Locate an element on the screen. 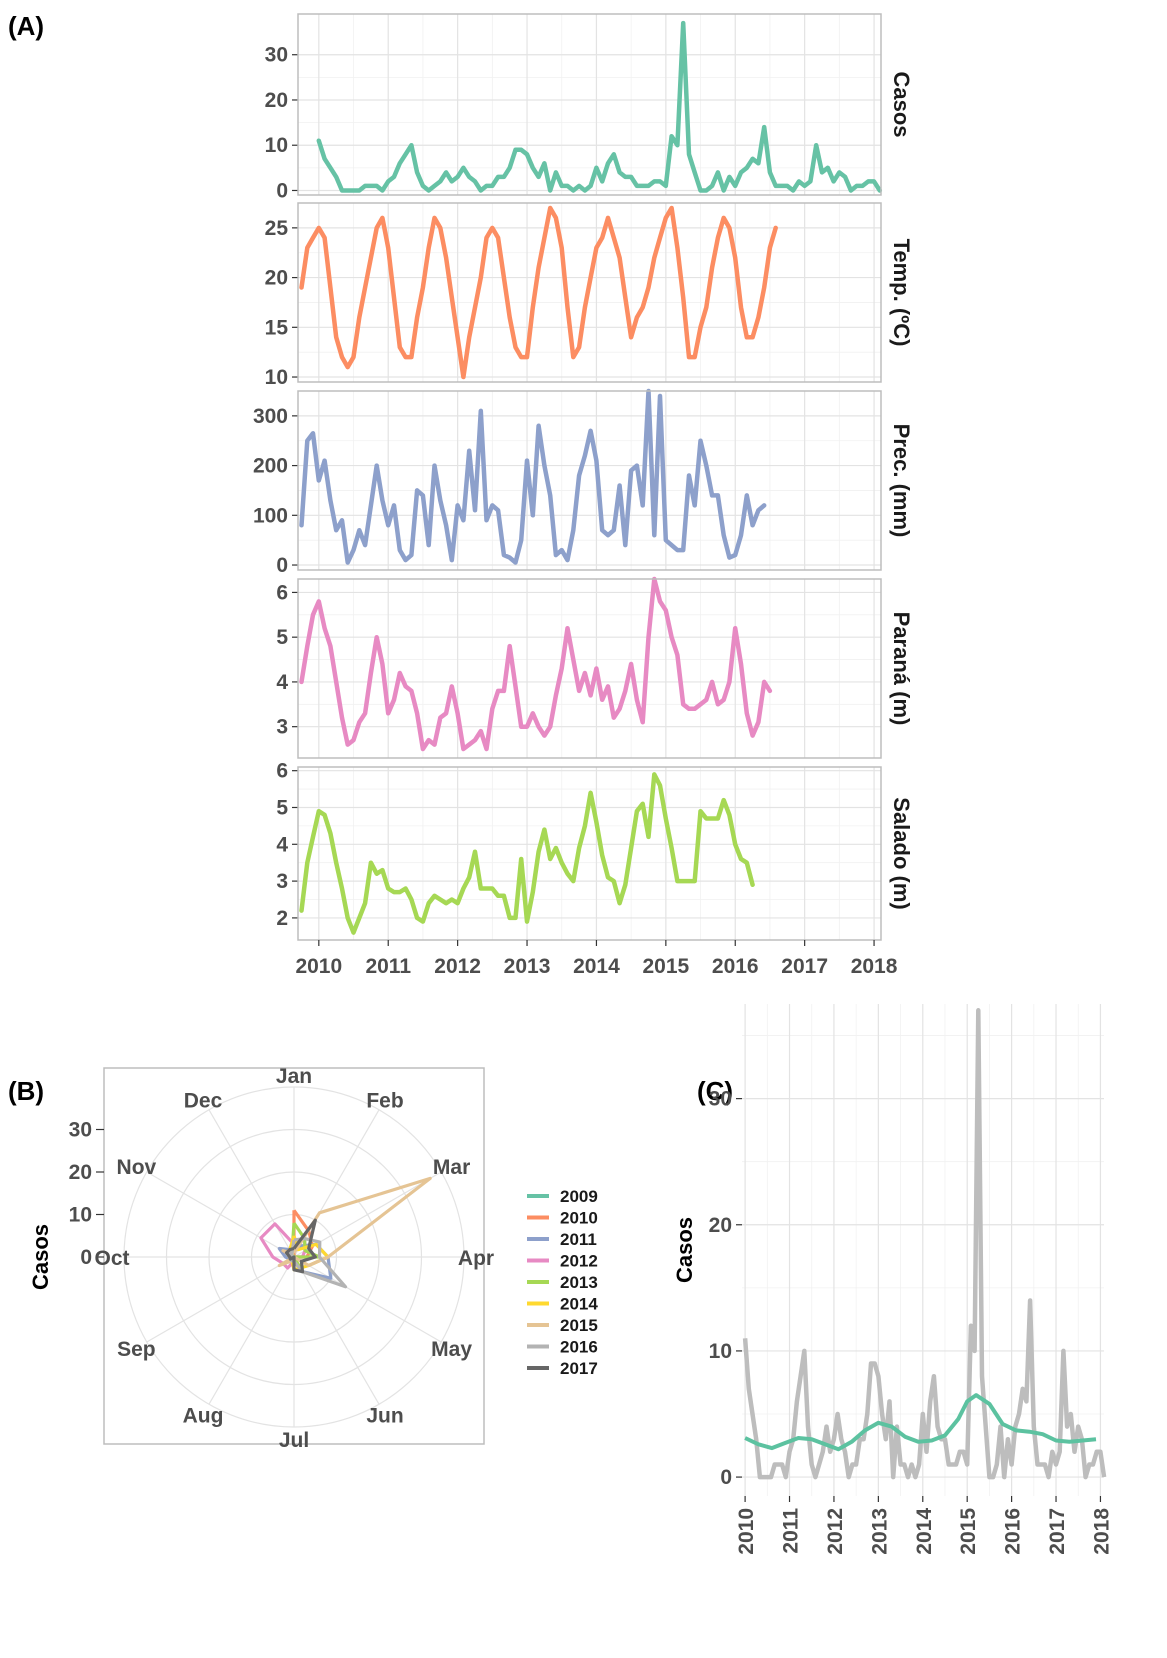 This screenshot has height=1658, width=1167. month-label: Nov is located at coordinates (137, 1167).